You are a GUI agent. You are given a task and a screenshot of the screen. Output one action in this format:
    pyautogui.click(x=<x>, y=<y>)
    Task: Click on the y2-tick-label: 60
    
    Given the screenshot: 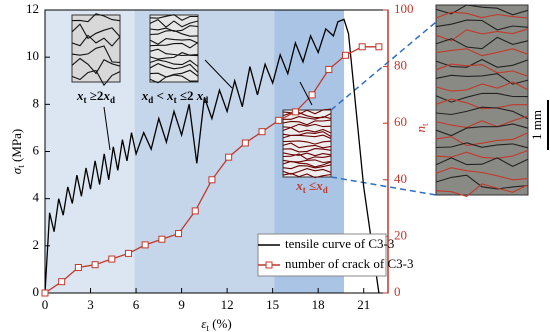 What is the action you would take?
    pyautogui.click(x=400, y=121)
    